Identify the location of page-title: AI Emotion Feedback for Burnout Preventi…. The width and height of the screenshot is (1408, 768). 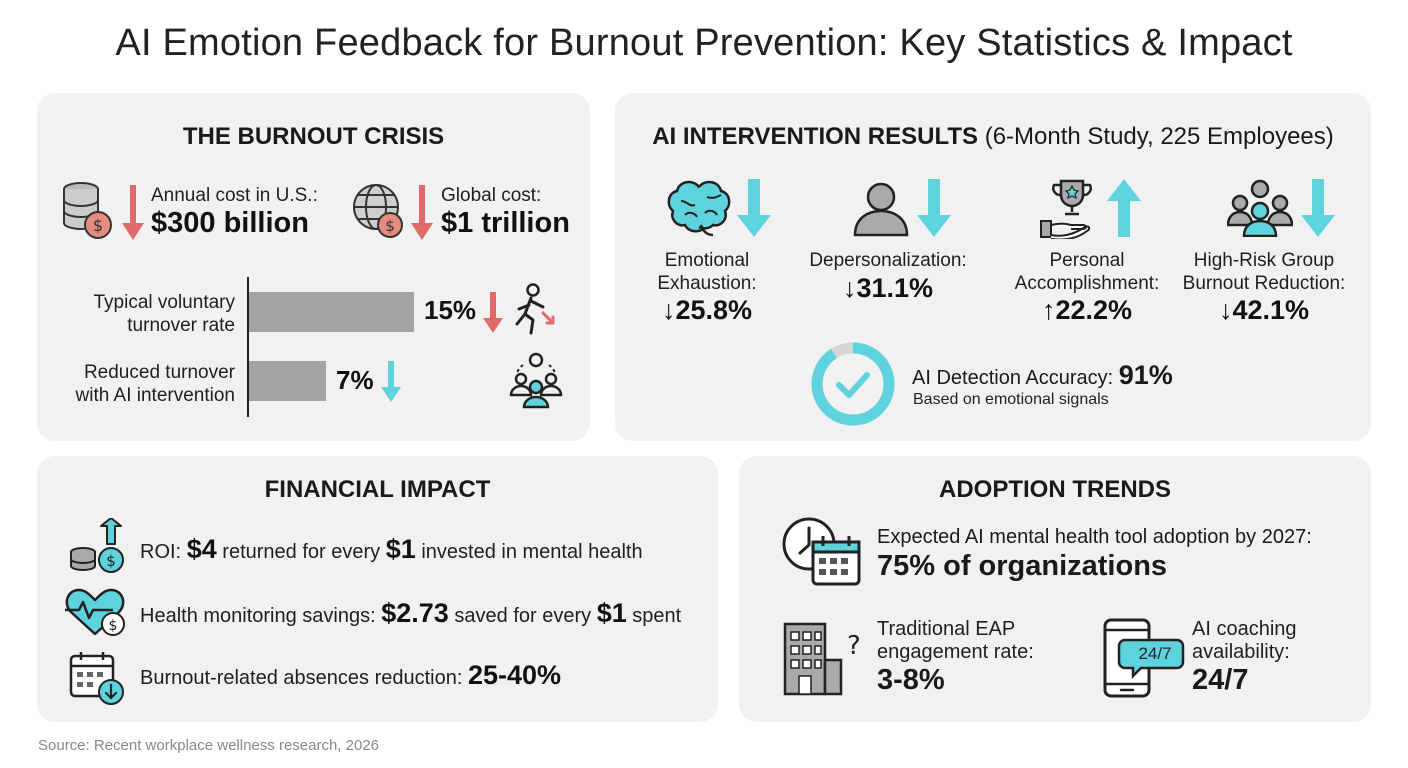
(704, 43).